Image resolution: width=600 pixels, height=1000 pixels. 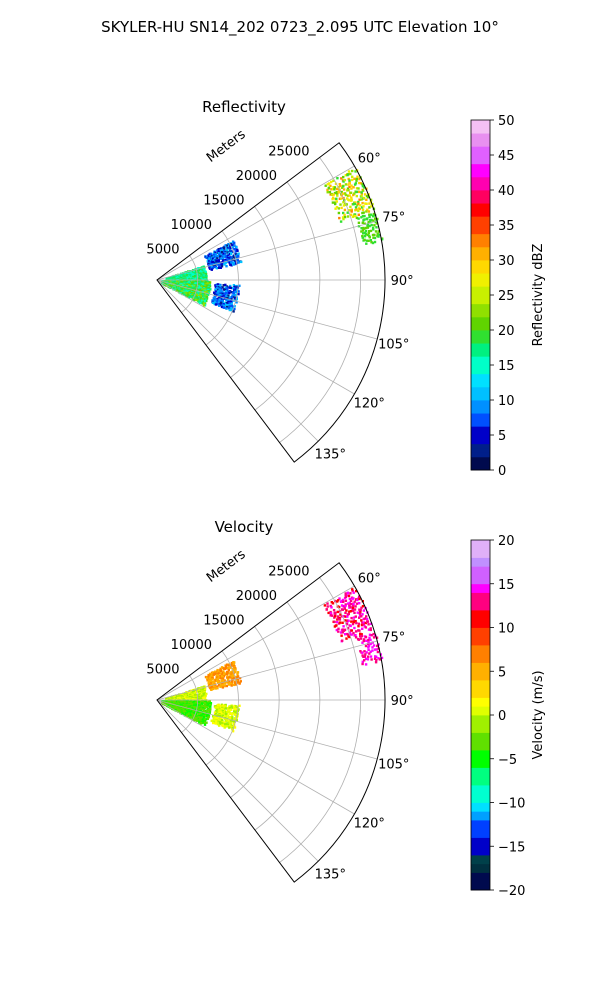 What do you see at coordinates (223, 200) in the screenshot?
I see `range-tick-label: 15000` at bounding box center [223, 200].